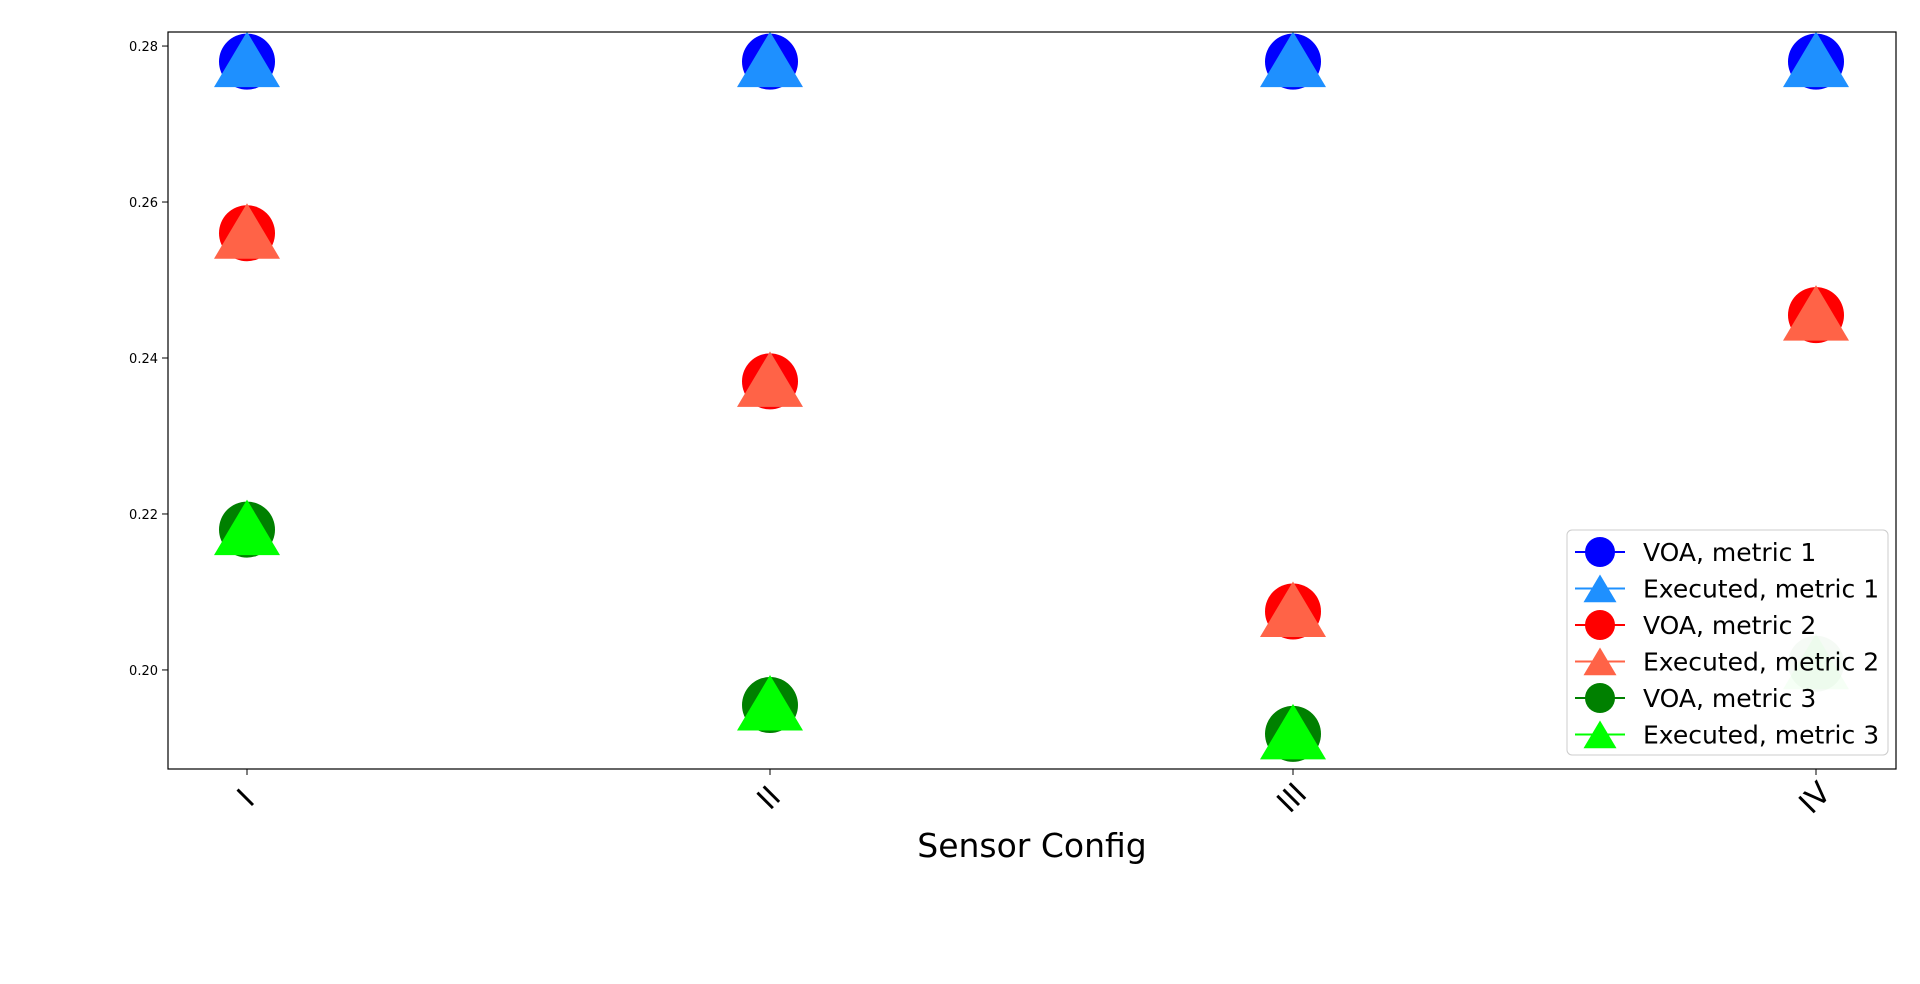  What do you see at coordinates (1729, 552) in the screenshot?
I see `legend-label: VOA, metric 1` at bounding box center [1729, 552].